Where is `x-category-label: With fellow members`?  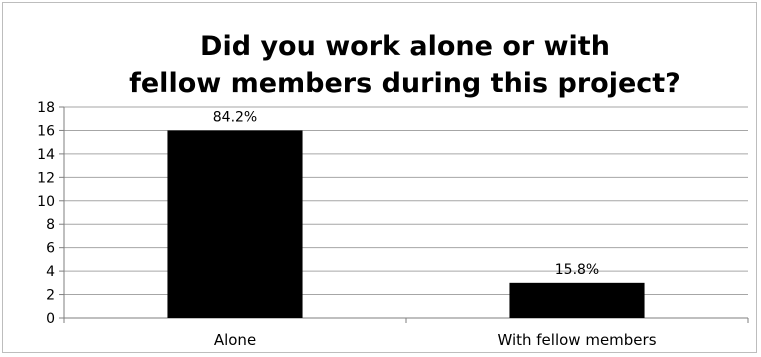
x-category-label: With fellow members is located at coordinates (576, 340).